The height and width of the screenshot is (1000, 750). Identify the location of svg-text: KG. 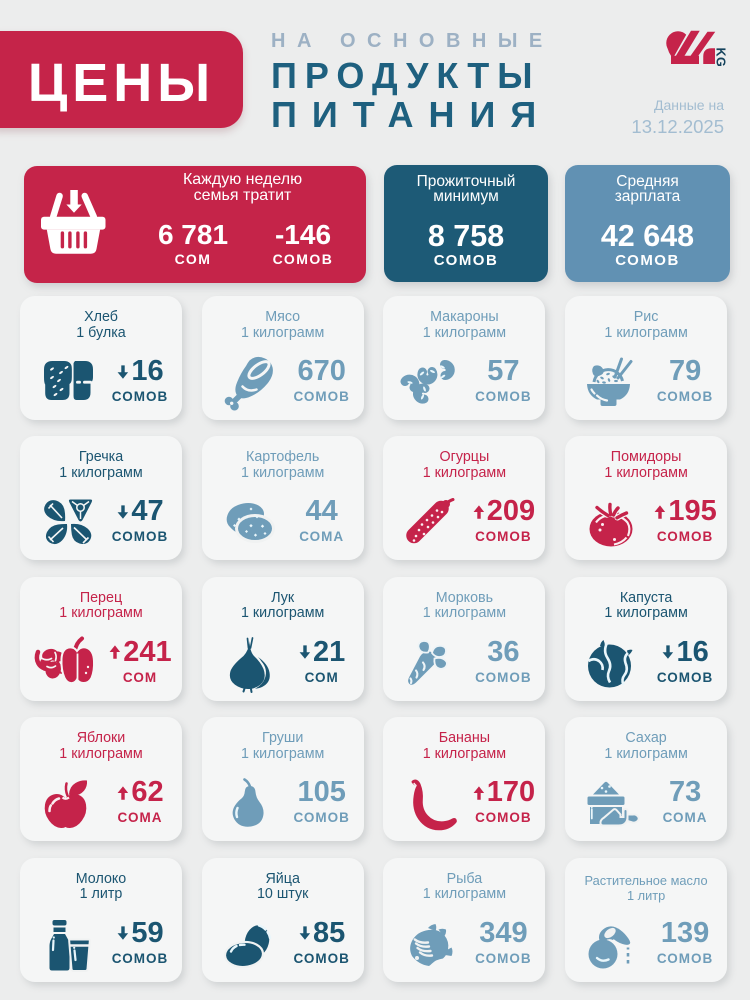
(721, 58).